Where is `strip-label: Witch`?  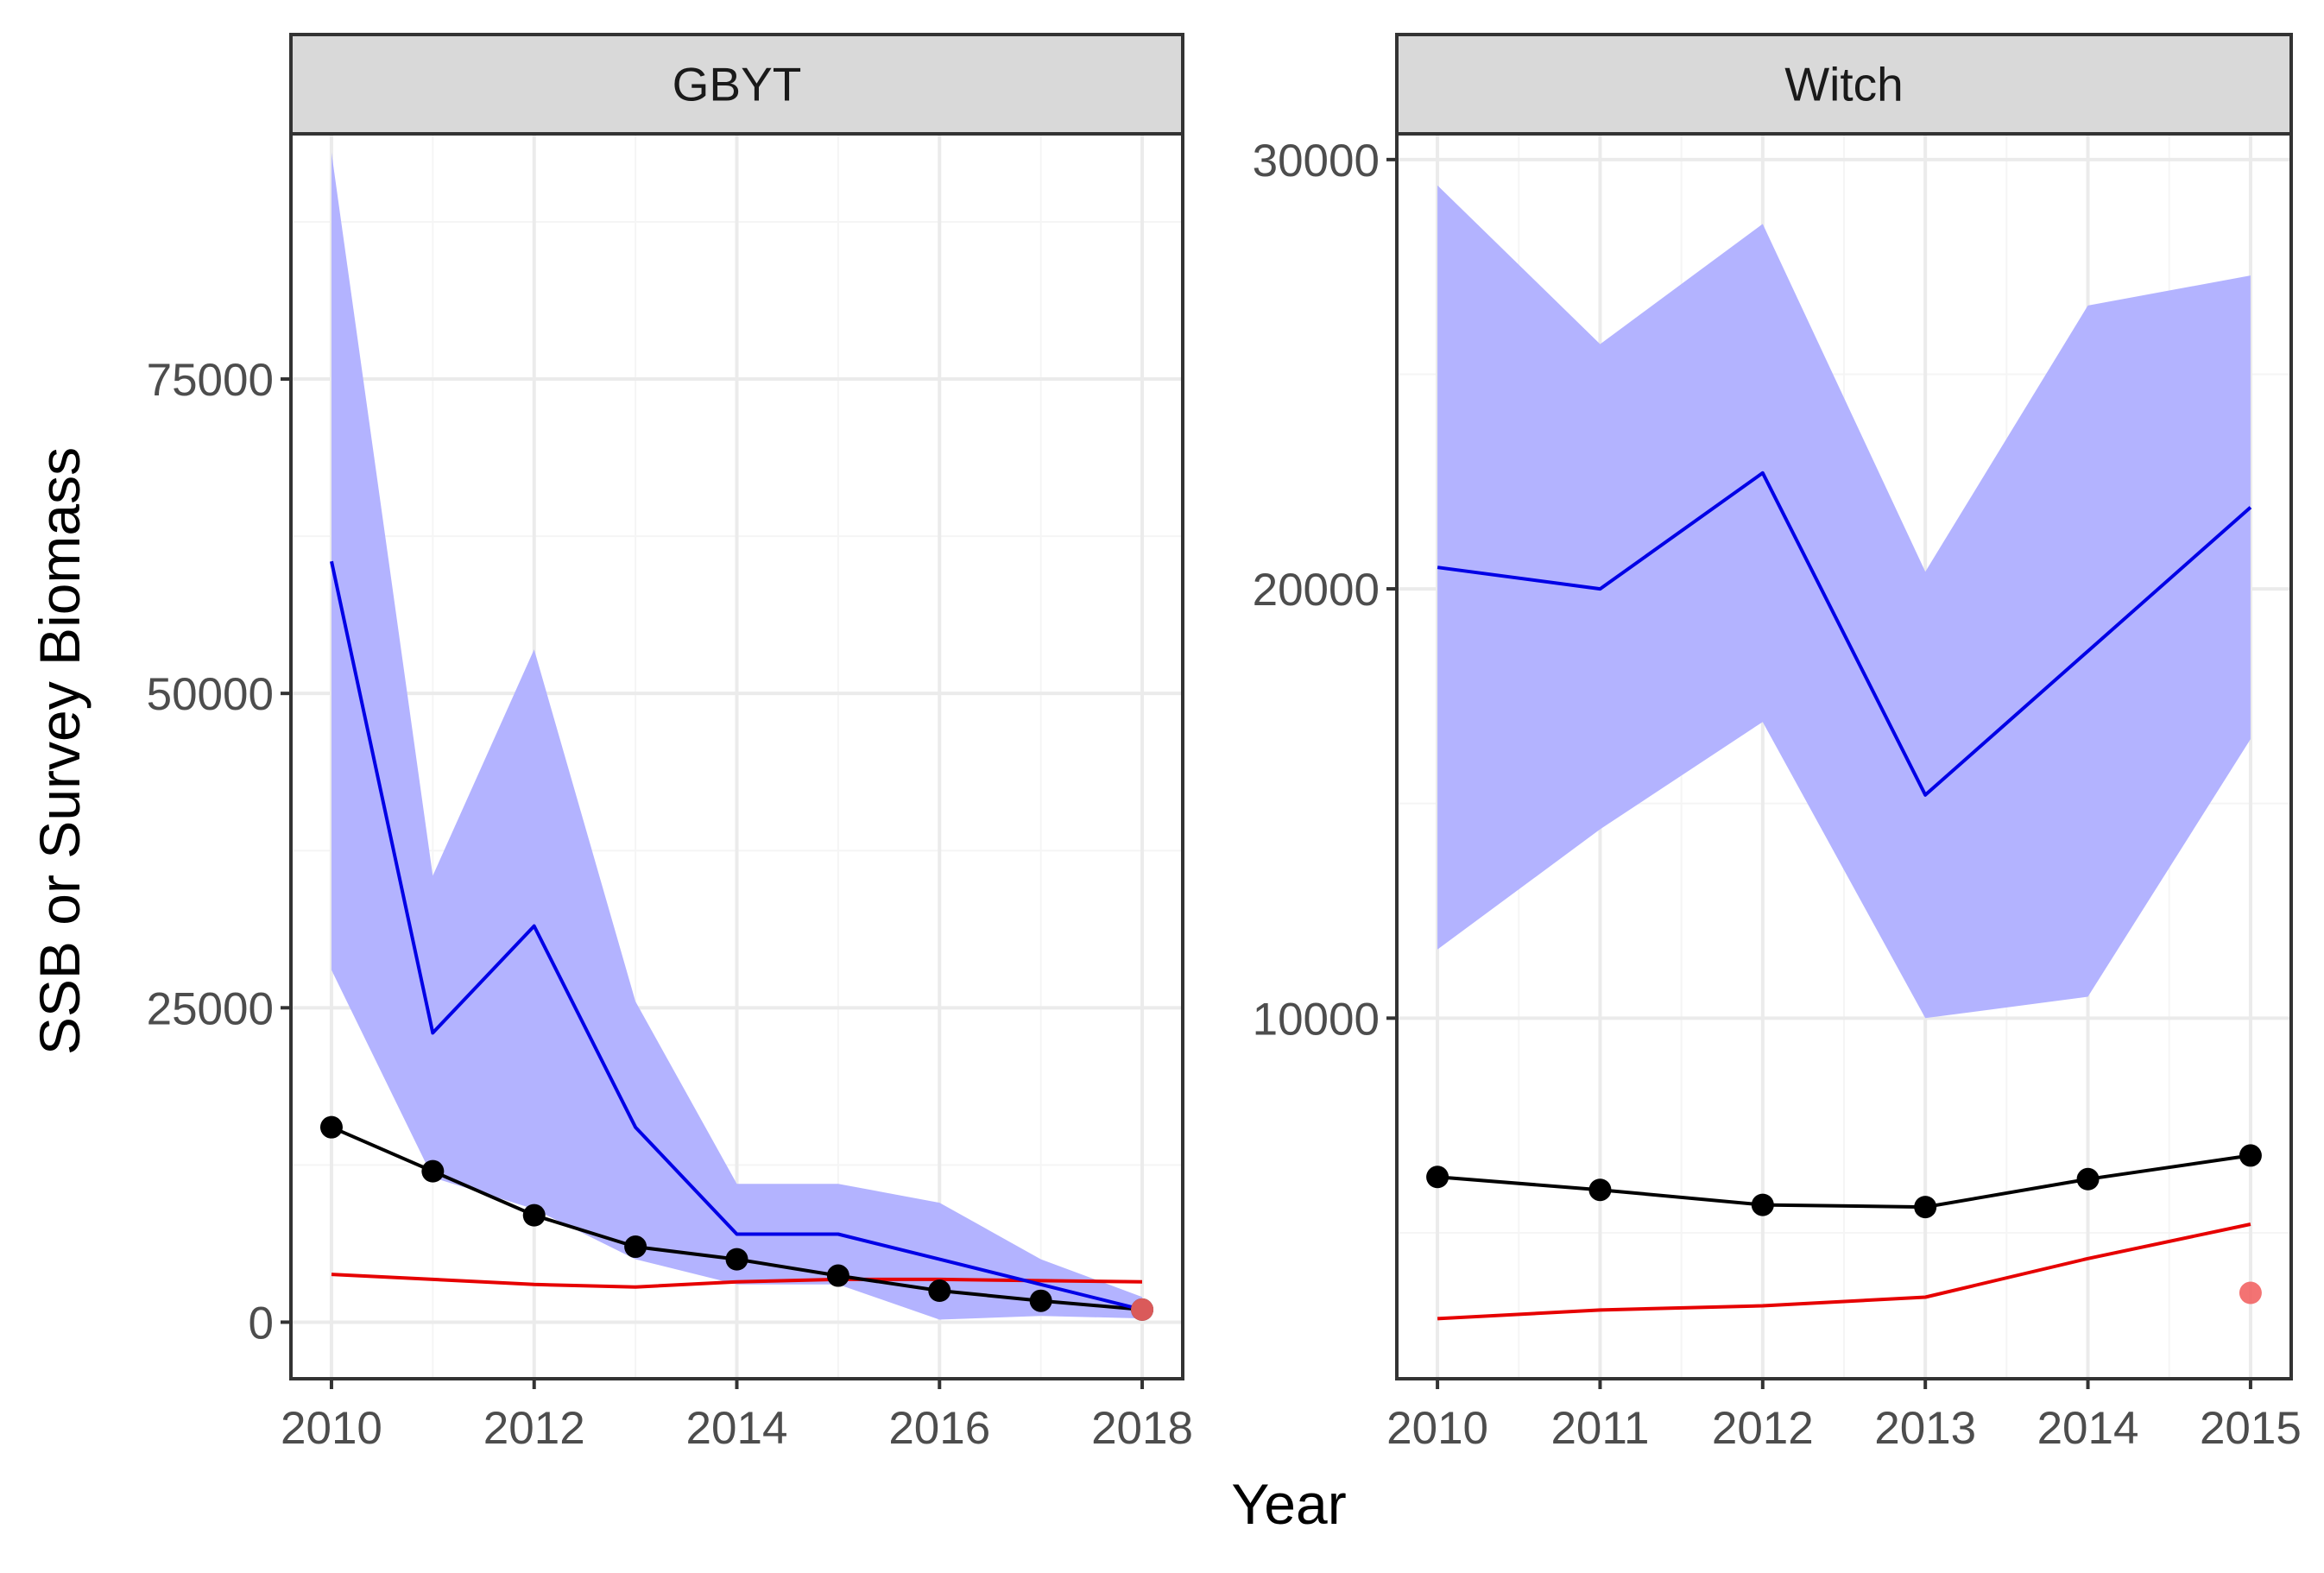
strip-label: Witch is located at coordinates (1844, 85).